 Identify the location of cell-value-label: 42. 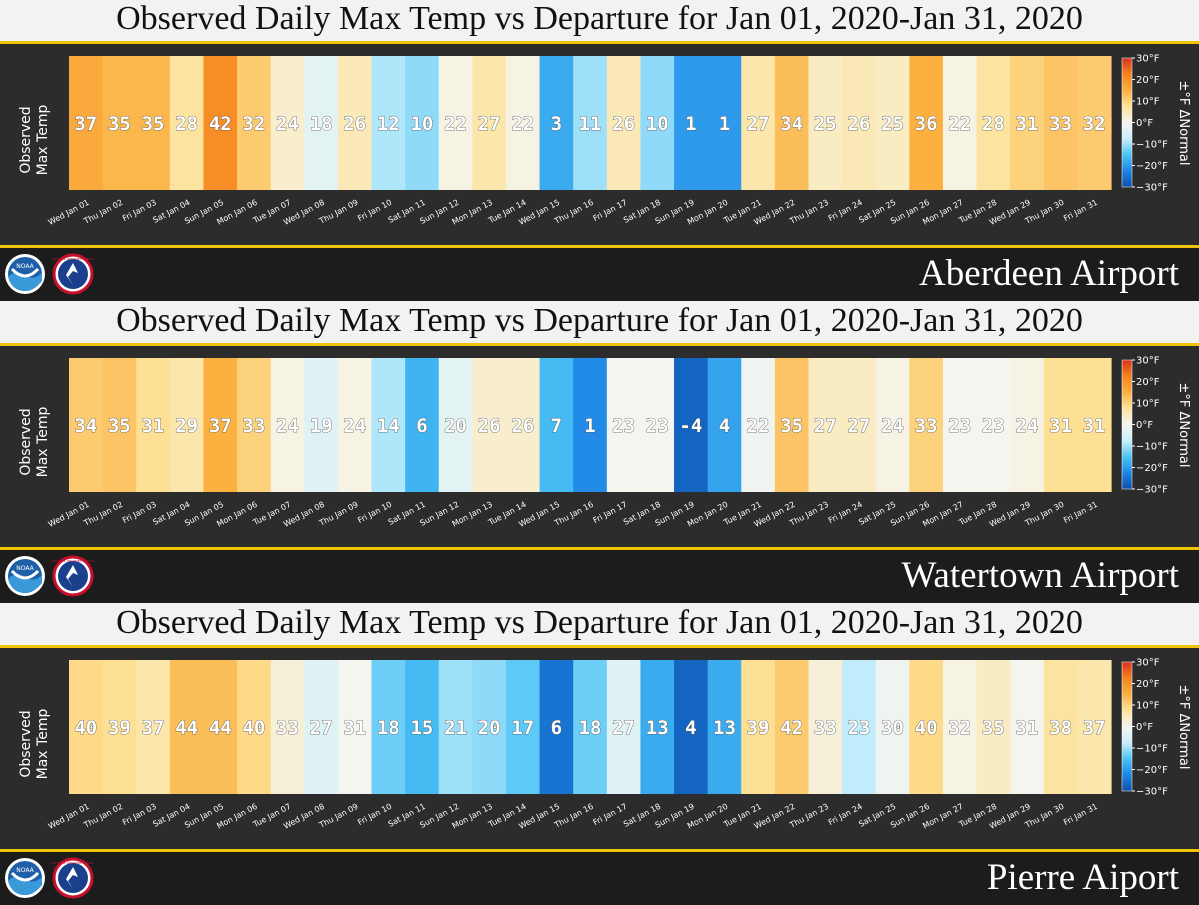
(220, 124).